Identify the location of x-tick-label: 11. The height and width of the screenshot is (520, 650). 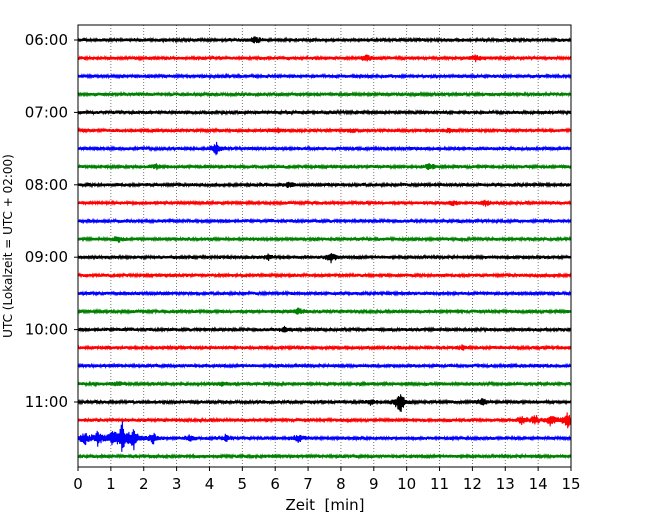
(439, 484).